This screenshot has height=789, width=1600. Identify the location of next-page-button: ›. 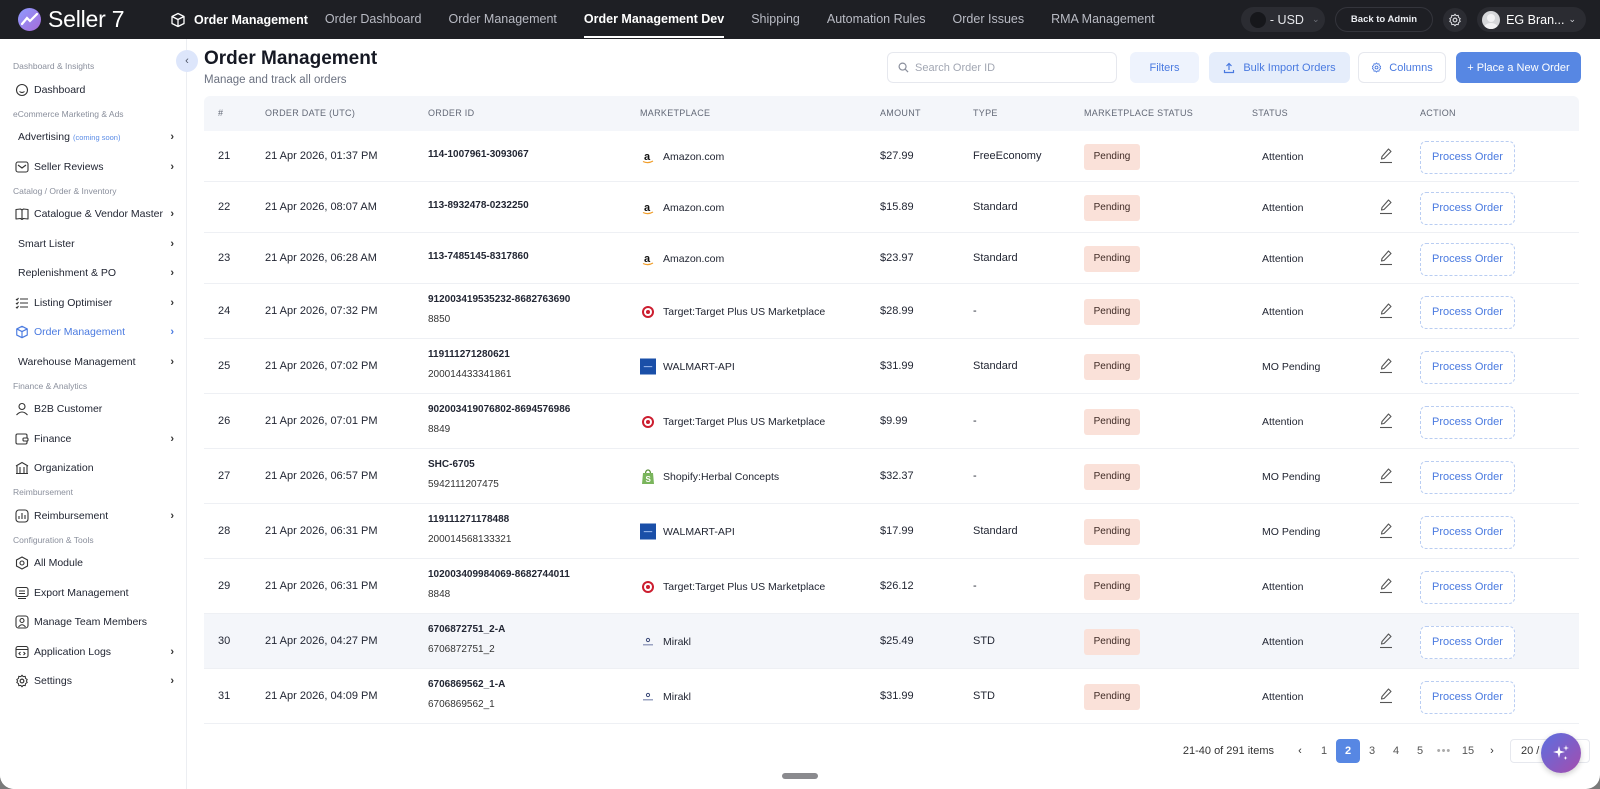
(1492, 751).